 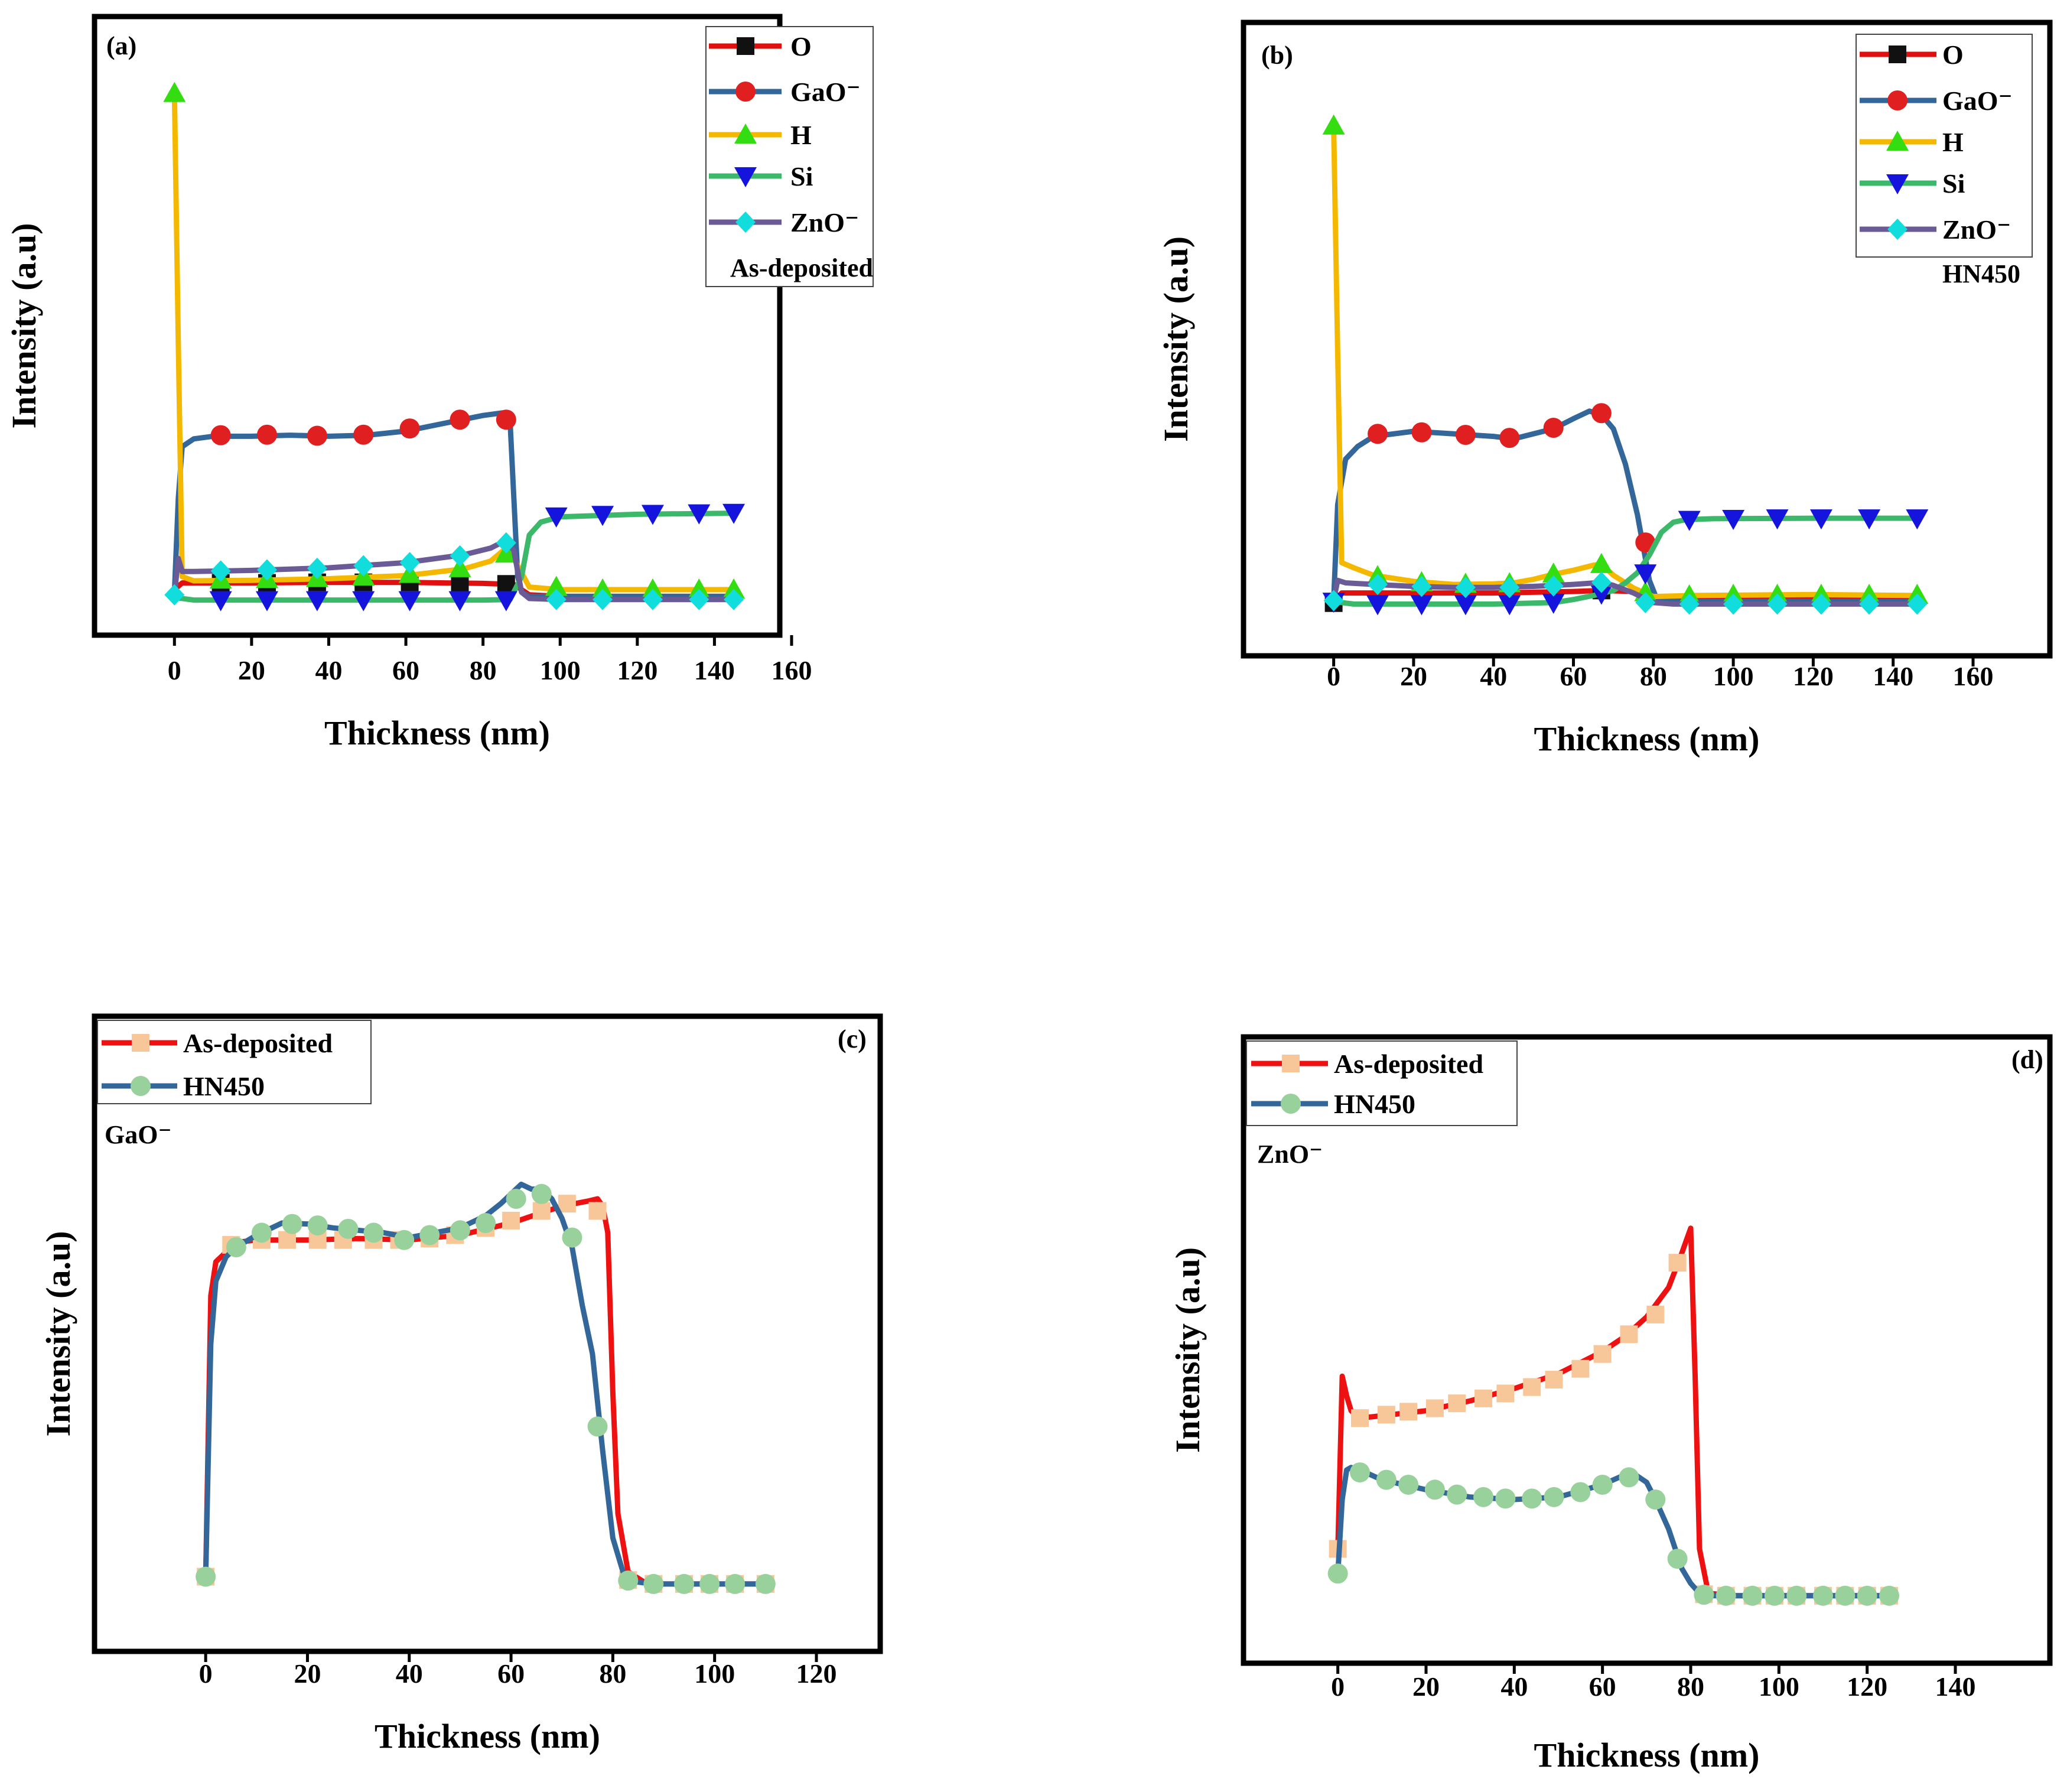 What do you see at coordinates (454, 340) in the screenshot?
I see `series-h` at bounding box center [454, 340].